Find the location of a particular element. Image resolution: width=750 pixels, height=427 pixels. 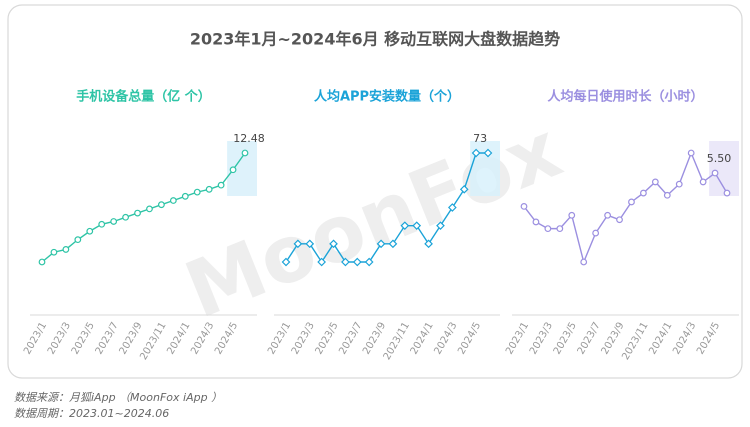

panel-title: 手机设备总量（亿 个） is located at coordinates (143, 97).